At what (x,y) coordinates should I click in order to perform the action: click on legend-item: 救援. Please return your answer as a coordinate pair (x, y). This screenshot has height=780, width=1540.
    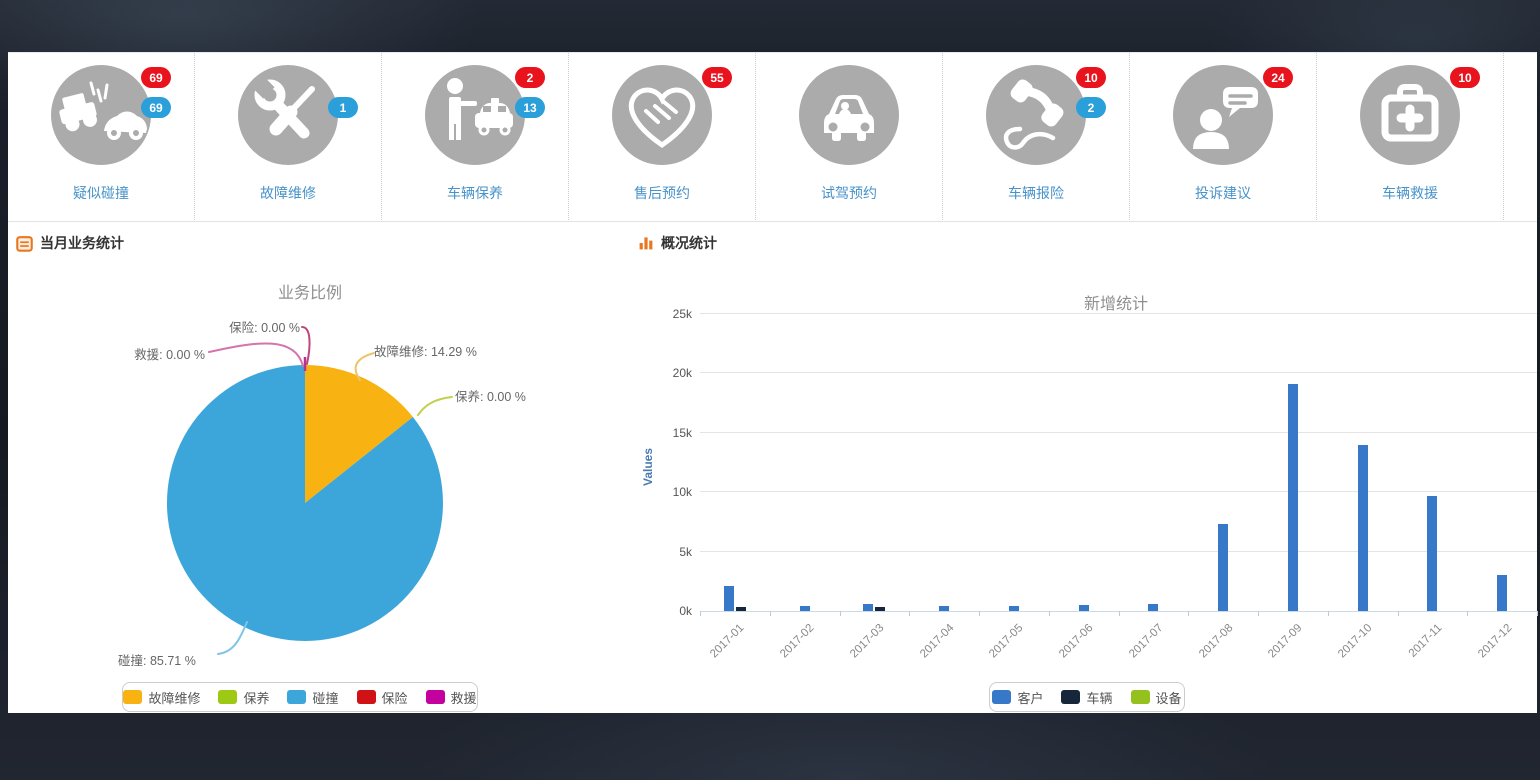
    Looking at the image, I should click on (451, 697).